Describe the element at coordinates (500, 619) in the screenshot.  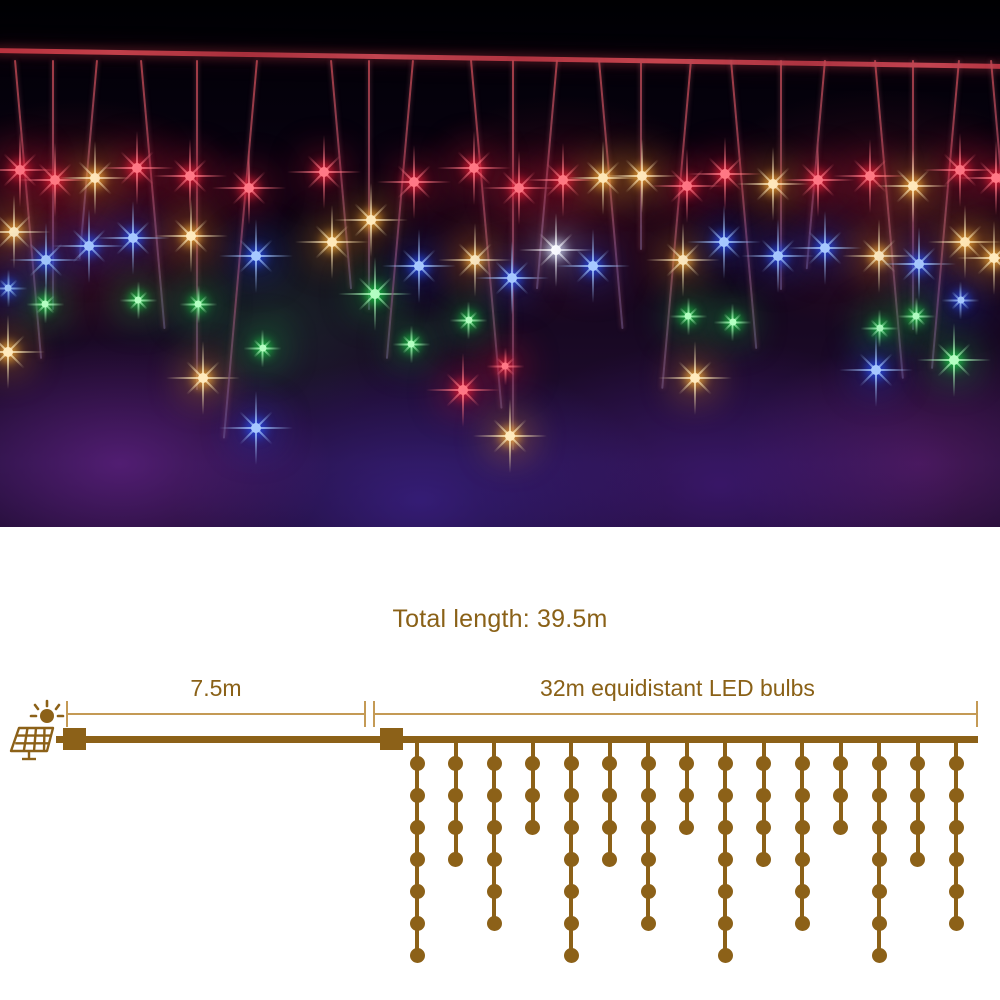
I see `total-length-label: Total length: 39.5m` at that location.